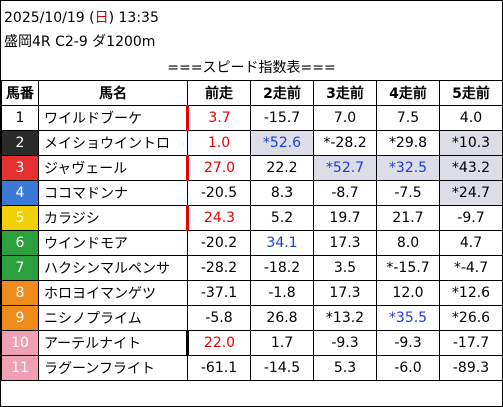  I want to click on col-header-5-races-ago: 5走前, so click(471, 93).